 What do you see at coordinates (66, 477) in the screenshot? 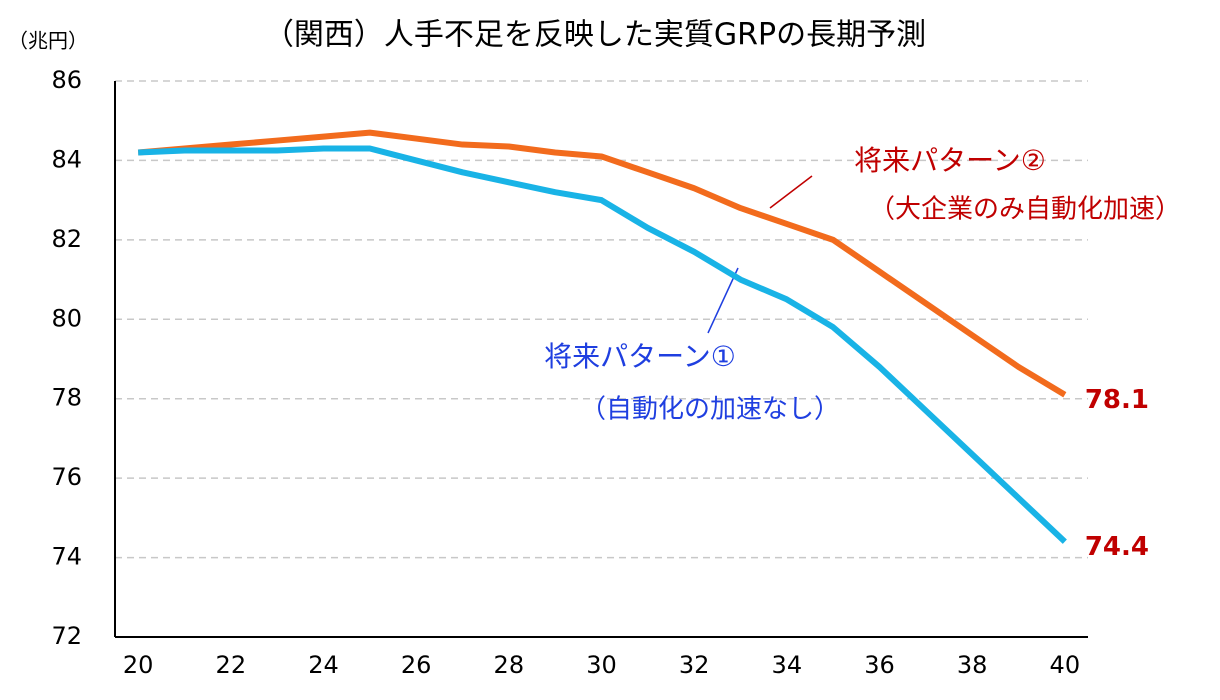
I see `y-tick-label: 76` at bounding box center [66, 477].